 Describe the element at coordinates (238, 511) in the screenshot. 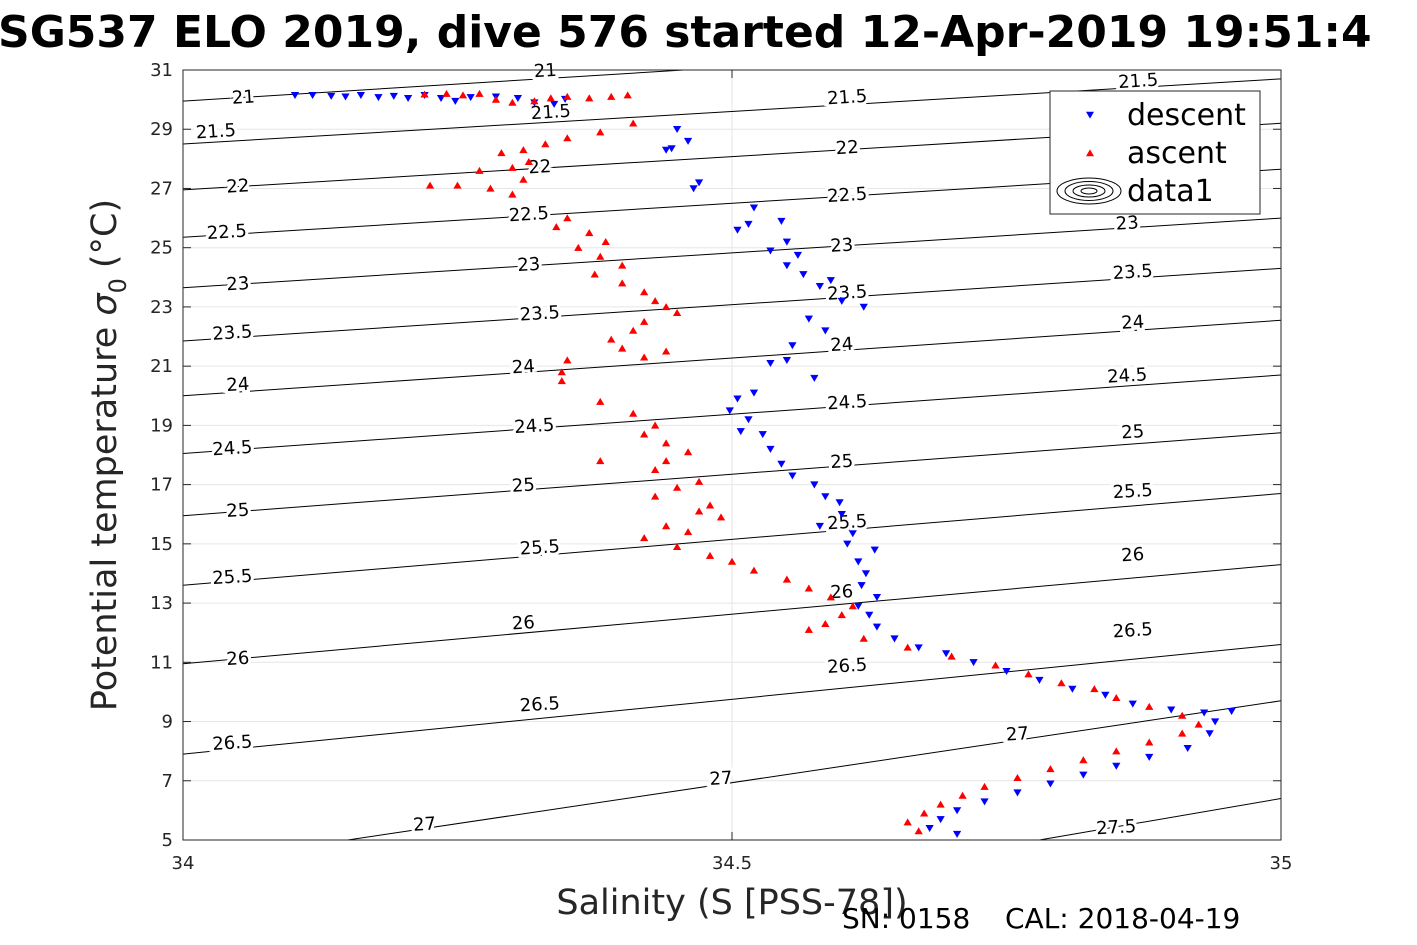

I see `contour-label: 25` at that location.